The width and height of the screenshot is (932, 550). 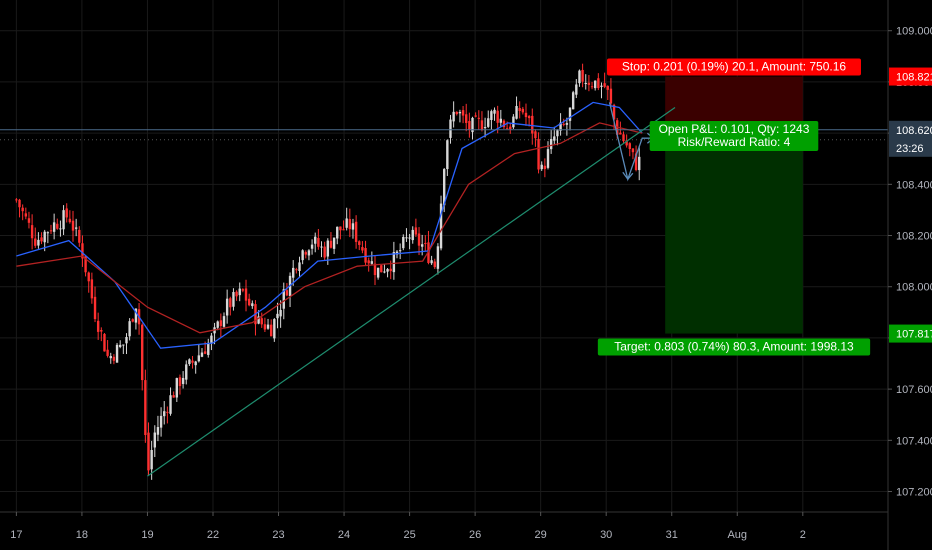 What do you see at coordinates (672, 535) in the screenshot?
I see `time-tick-label: 31` at bounding box center [672, 535].